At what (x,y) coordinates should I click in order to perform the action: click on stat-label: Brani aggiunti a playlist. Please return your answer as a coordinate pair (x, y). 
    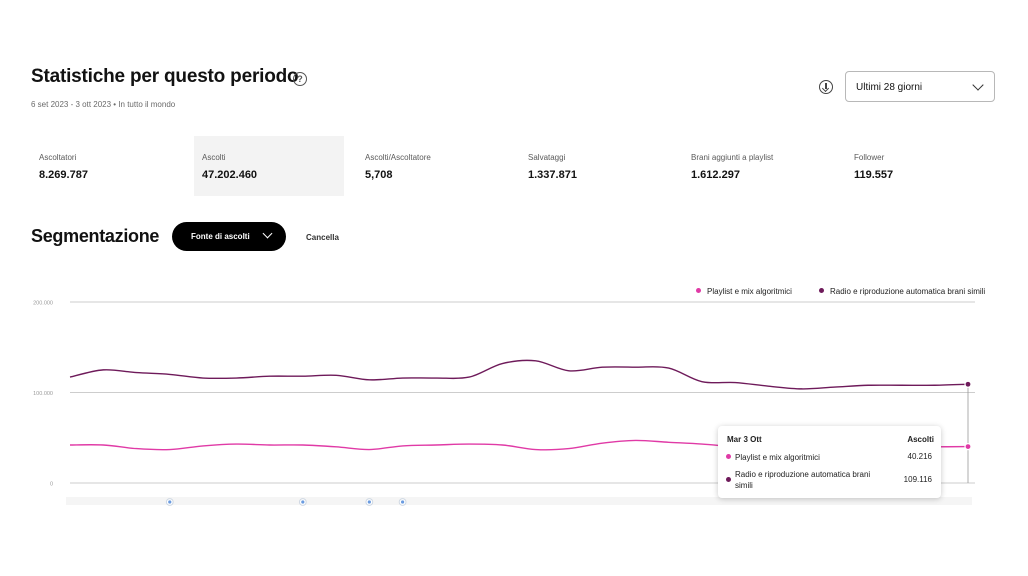
    Looking at the image, I should click on (732, 157).